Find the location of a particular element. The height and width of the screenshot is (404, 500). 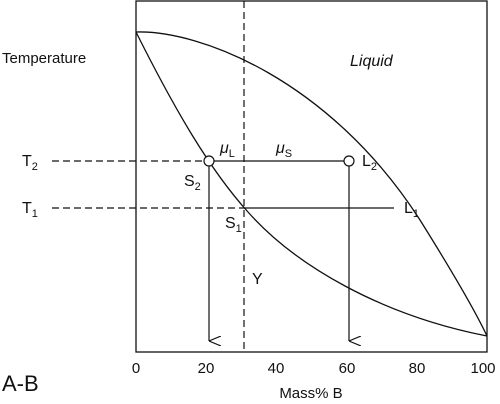

s1-label: S1 is located at coordinates (233, 225).